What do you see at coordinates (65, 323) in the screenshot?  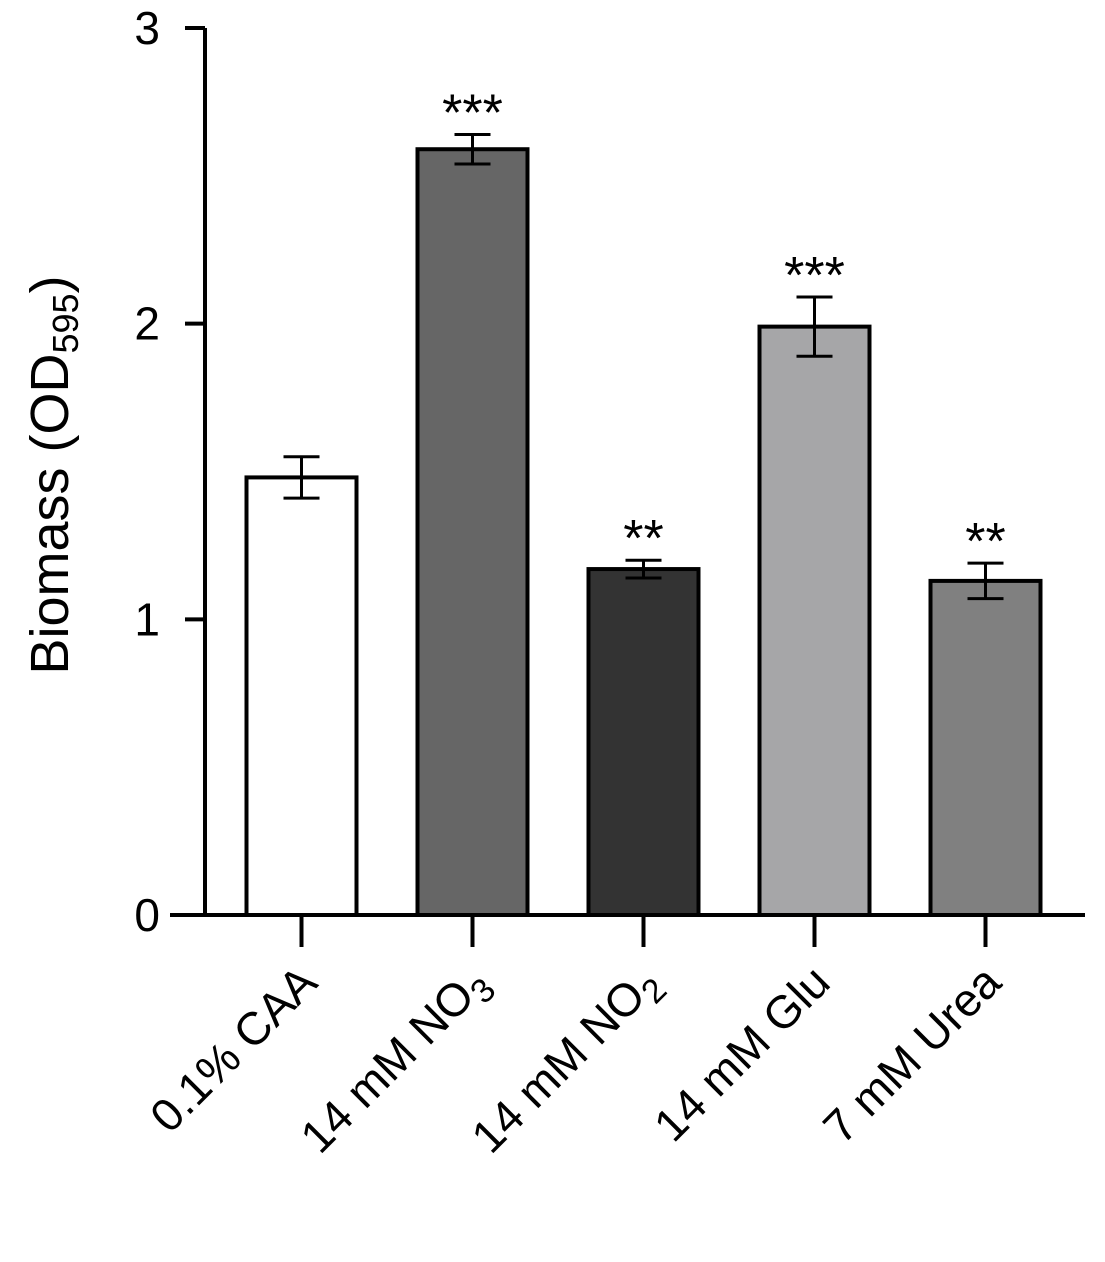 I see `y-axis-title-subscript: 595` at bounding box center [65, 323].